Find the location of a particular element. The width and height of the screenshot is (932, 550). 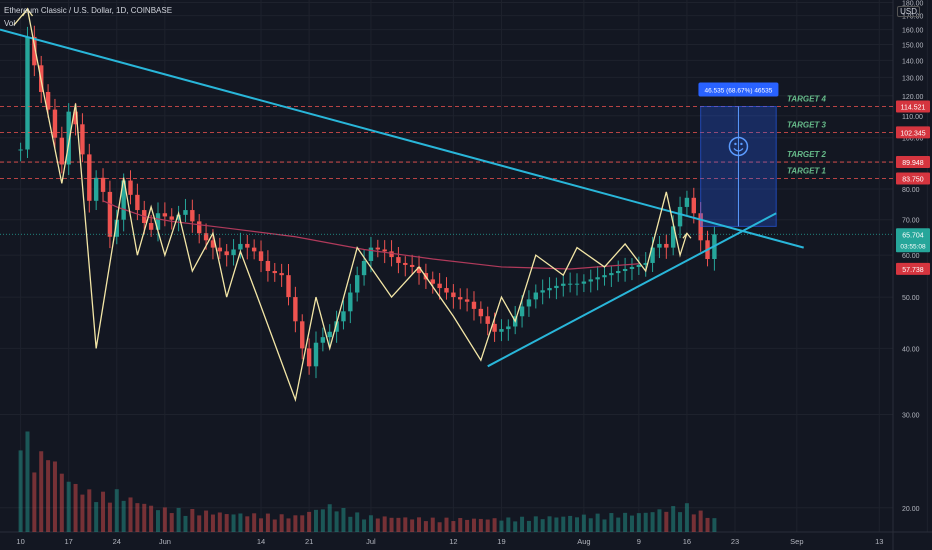

price-tick-label: 100.00 is located at coordinates (913, 139).